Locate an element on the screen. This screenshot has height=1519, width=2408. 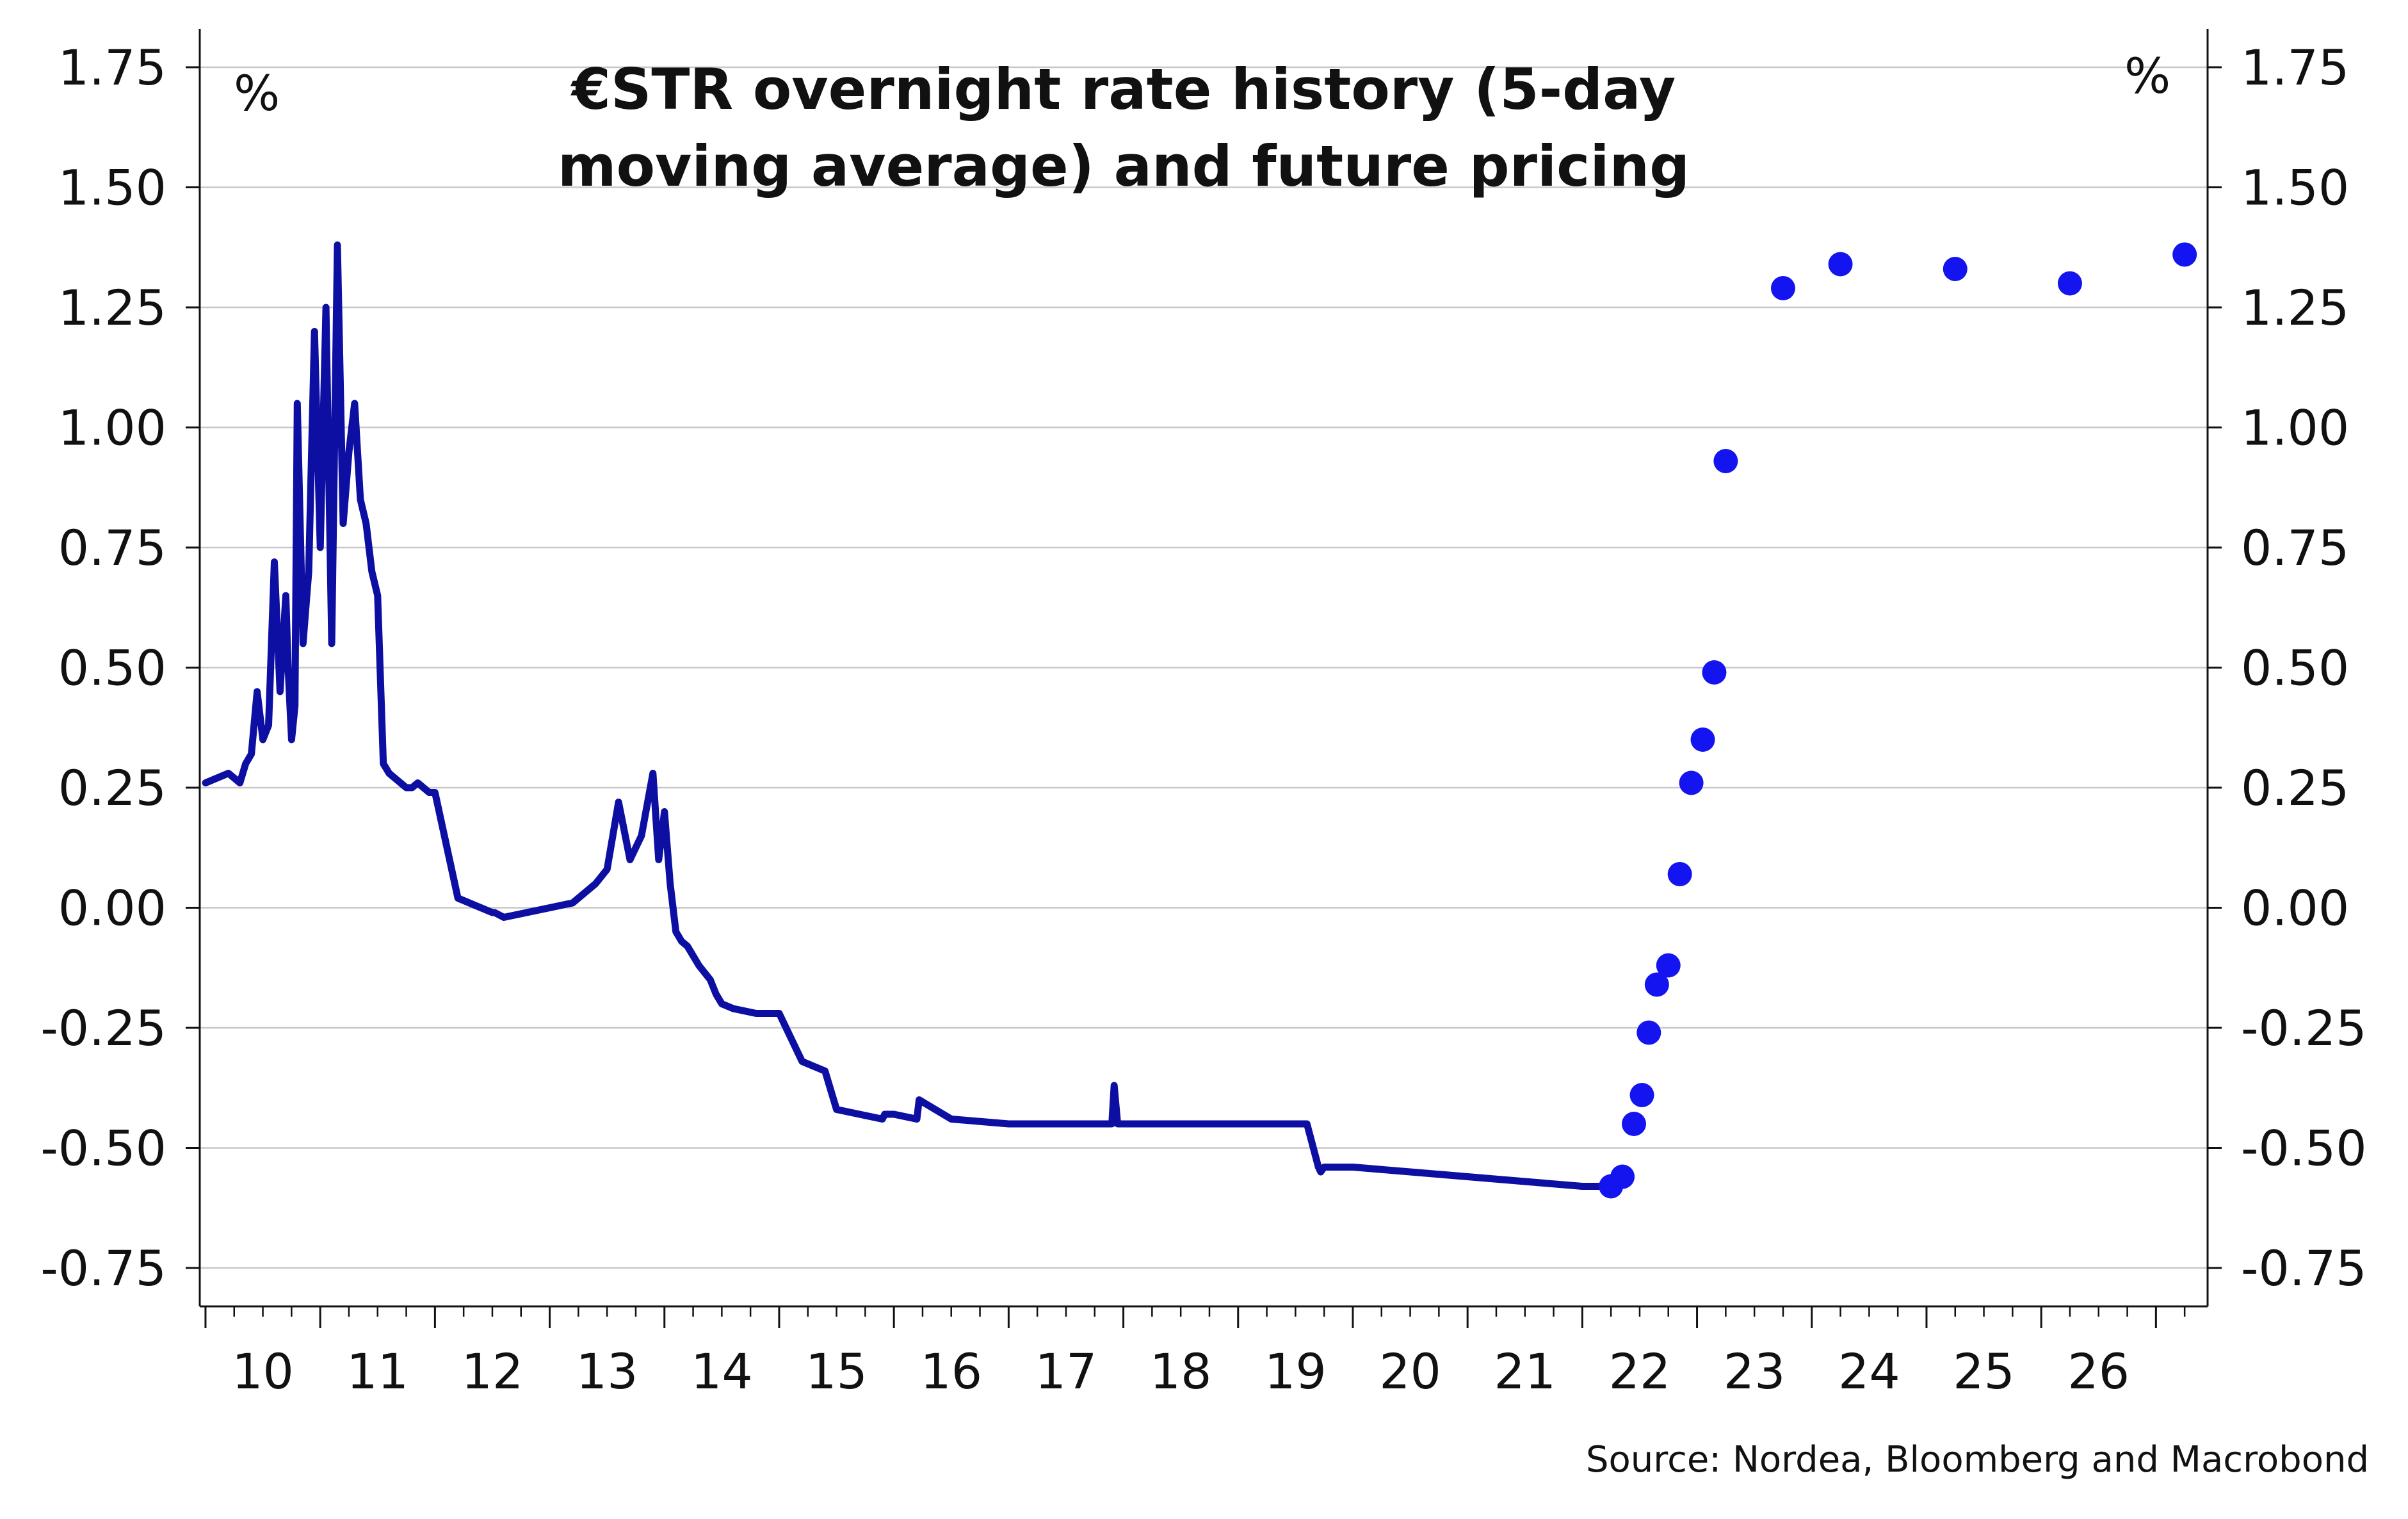
y-tick-label-right: 0.00 is located at coordinates (2295, 908).